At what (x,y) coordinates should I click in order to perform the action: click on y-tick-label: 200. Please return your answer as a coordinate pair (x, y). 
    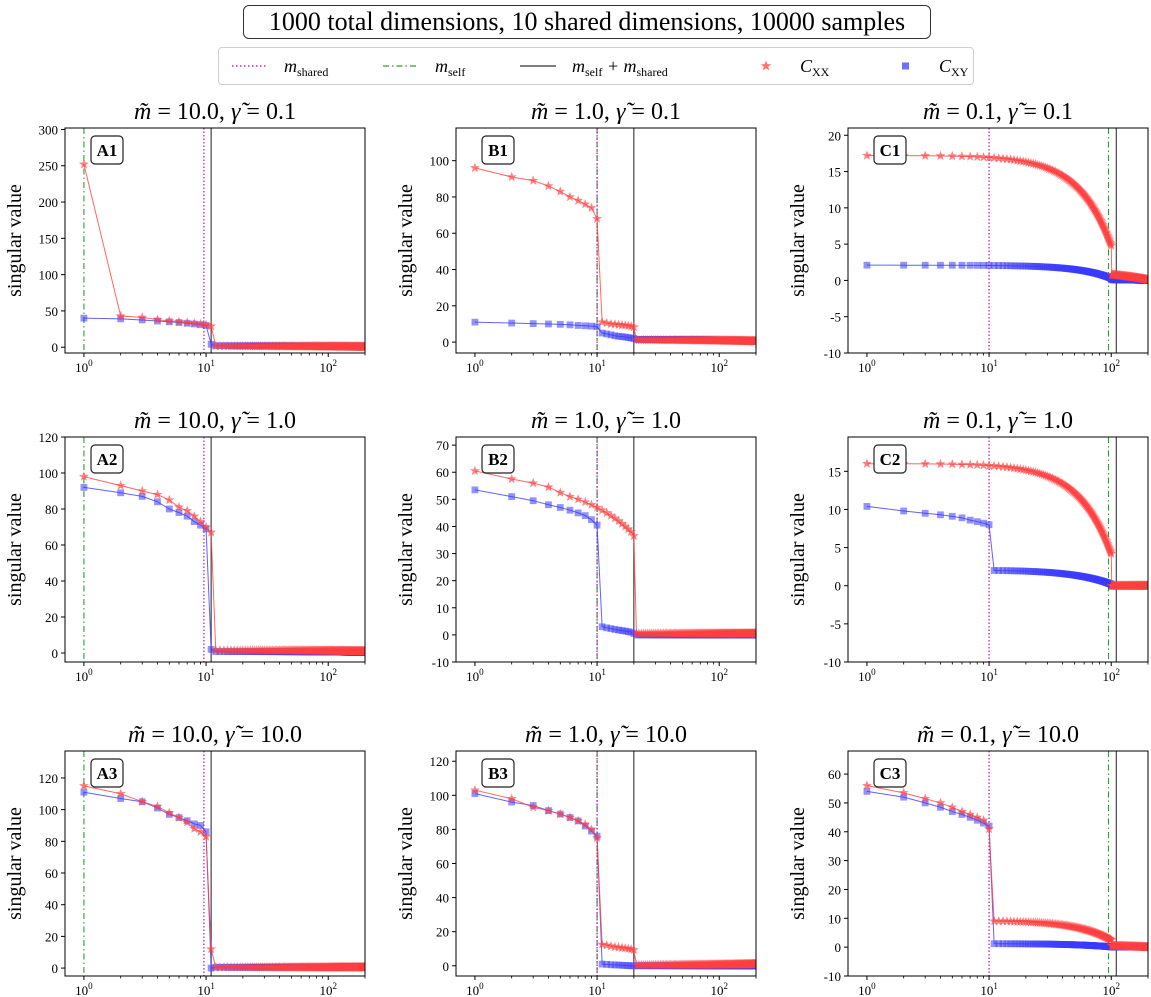
    Looking at the image, I should click on (49, 202).